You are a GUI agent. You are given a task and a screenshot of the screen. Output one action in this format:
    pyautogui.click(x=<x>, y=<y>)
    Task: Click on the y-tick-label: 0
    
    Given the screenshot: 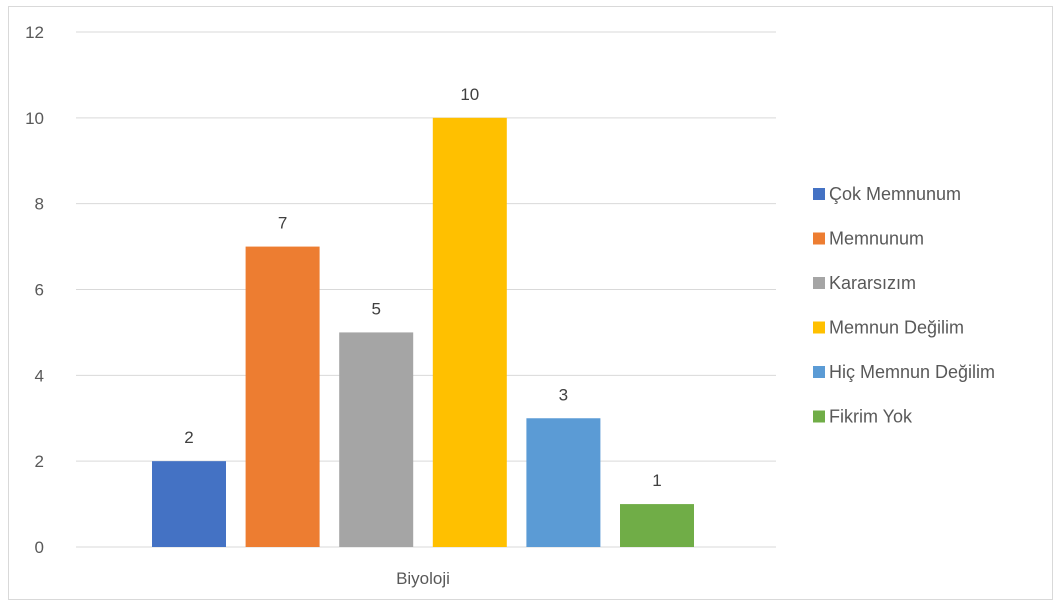 What is the action you would take?
    pyautogui.click(x=39, y=547)
    